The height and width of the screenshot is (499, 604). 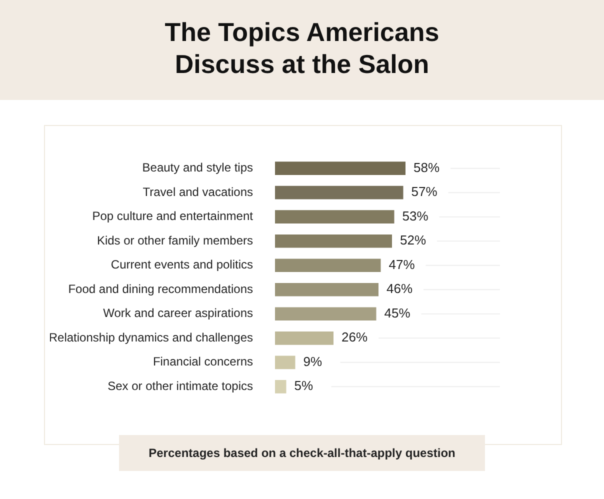 What do you see at coordinates (304, 386) in the screenshot?
I see `data-label: 5%` at bounding box center [304, 386].